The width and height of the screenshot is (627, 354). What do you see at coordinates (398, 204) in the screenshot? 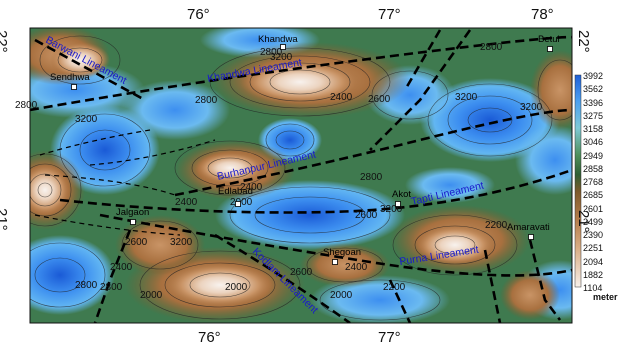
I see `place-marker-akot` at bounding box center [398, 204].